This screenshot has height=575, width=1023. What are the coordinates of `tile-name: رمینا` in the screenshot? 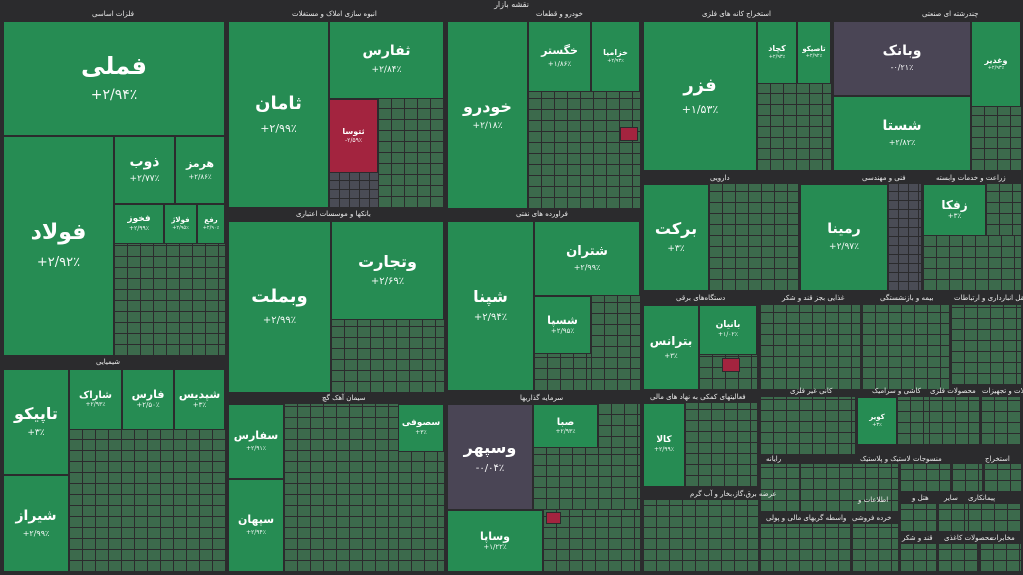 It's located at (844, 228).